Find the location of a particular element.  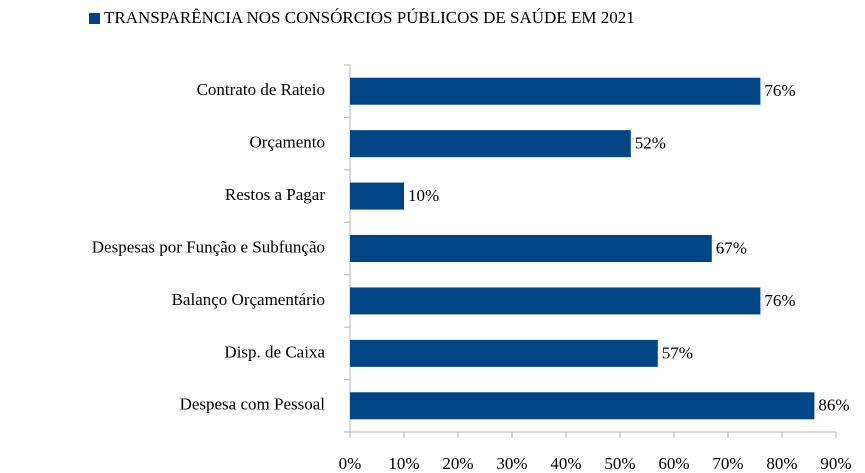

data-label: 67% is located at coordinates (731, 247).